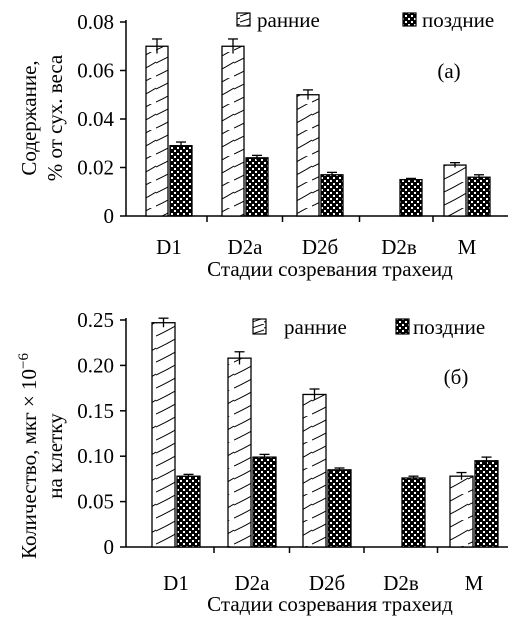 This screenshot has height=617, width=531. Describe the element at coordinates (95, 365) in the screenshot. I see `y-tick-label: 0.20` at that location.